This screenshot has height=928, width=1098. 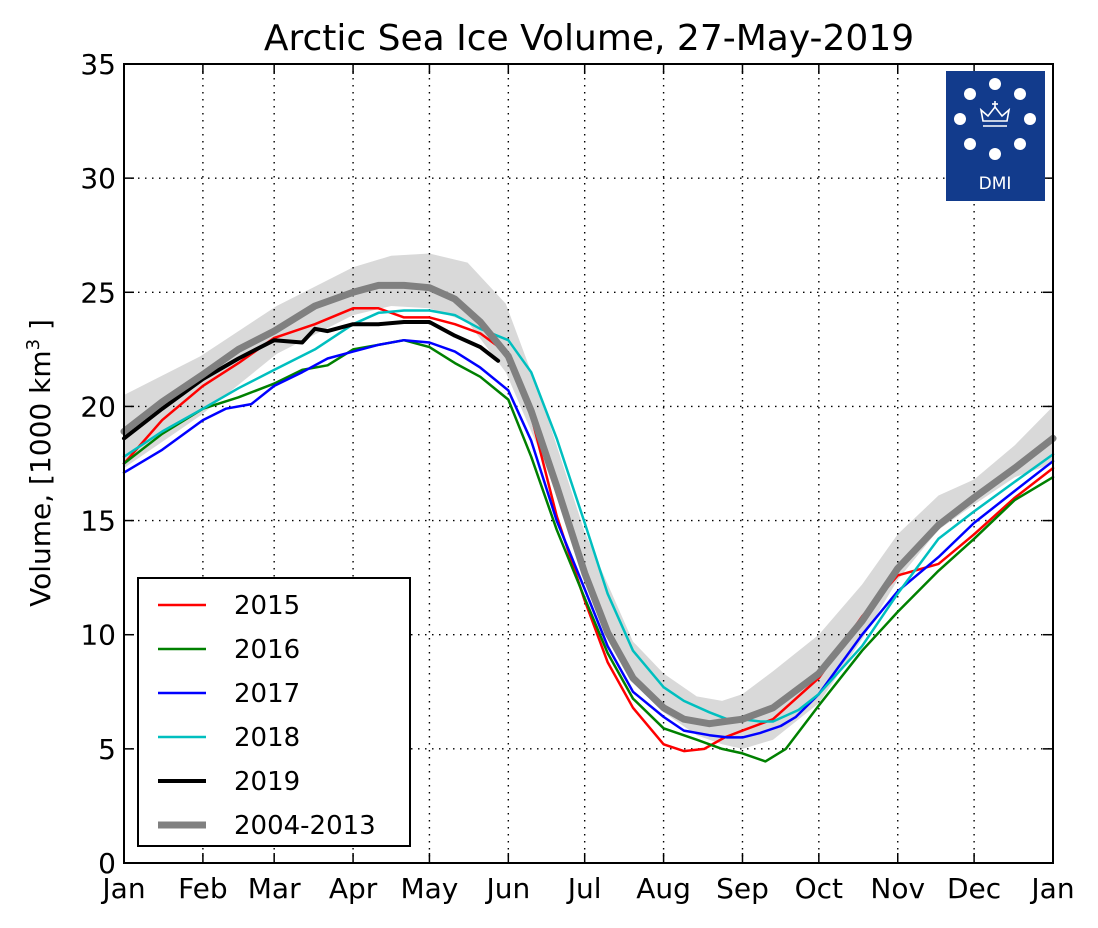 I want to click on dmi-logo-background, so click(x=995, y=136).